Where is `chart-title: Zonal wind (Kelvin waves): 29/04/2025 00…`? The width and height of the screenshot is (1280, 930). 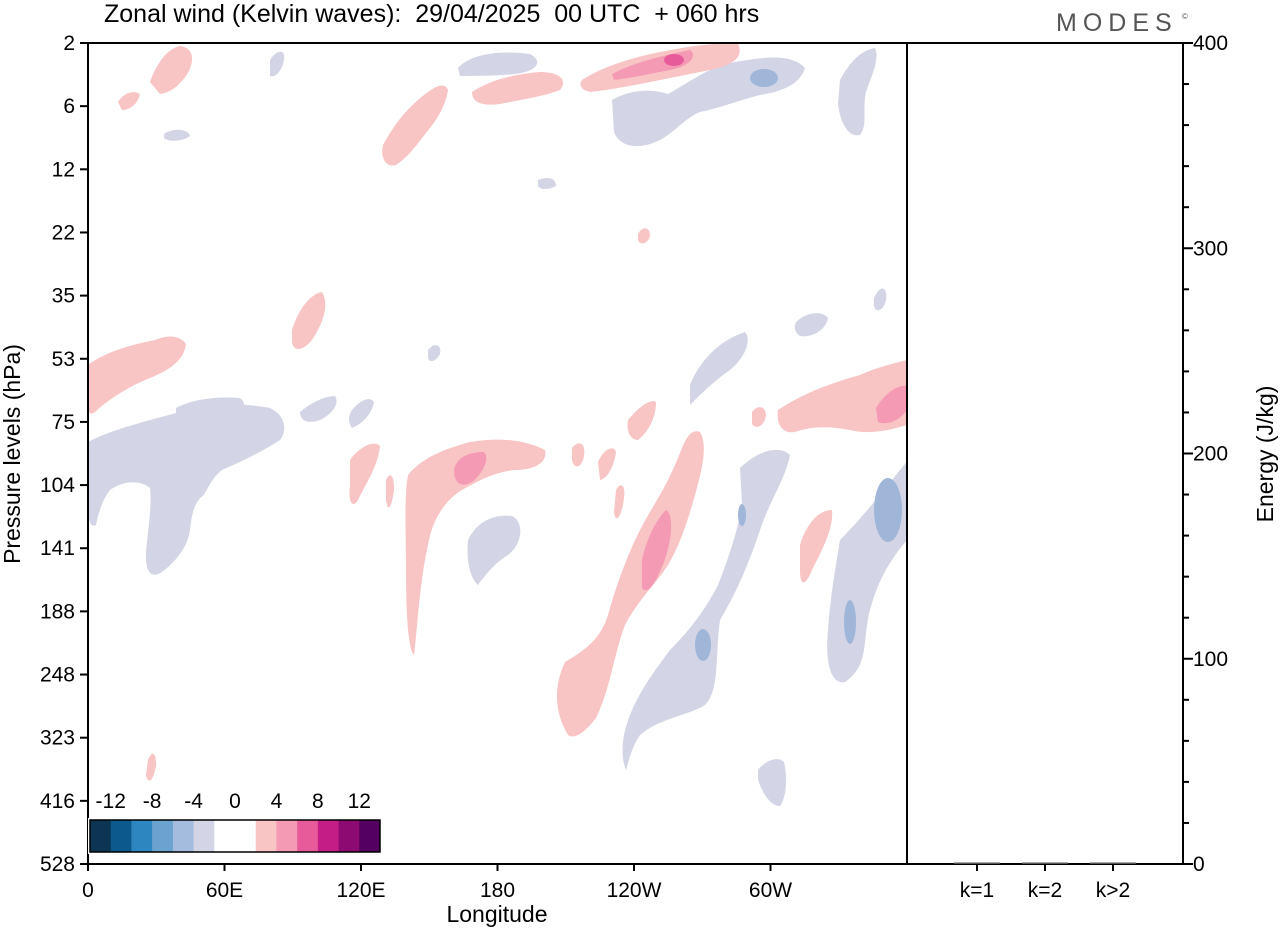
chart-title: Zonal wind (Kelvin waves): 29/04/2025 00… is located at coordinates (432, 14).